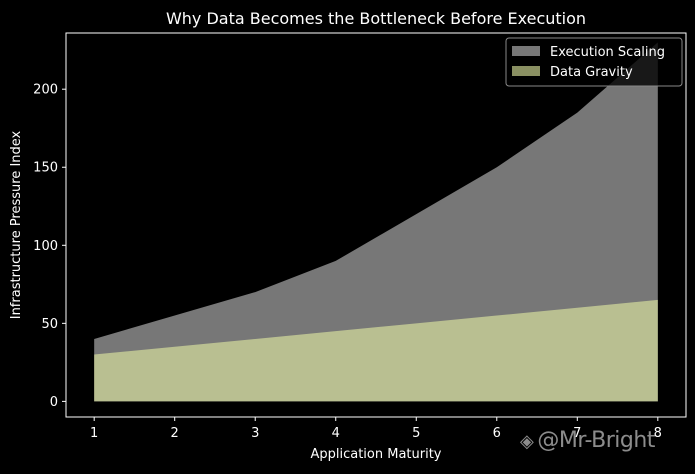 Image resolution: width=695 pixels, height=474 pixels. I want to click on y-tick-label: 50, so click(49, 324).